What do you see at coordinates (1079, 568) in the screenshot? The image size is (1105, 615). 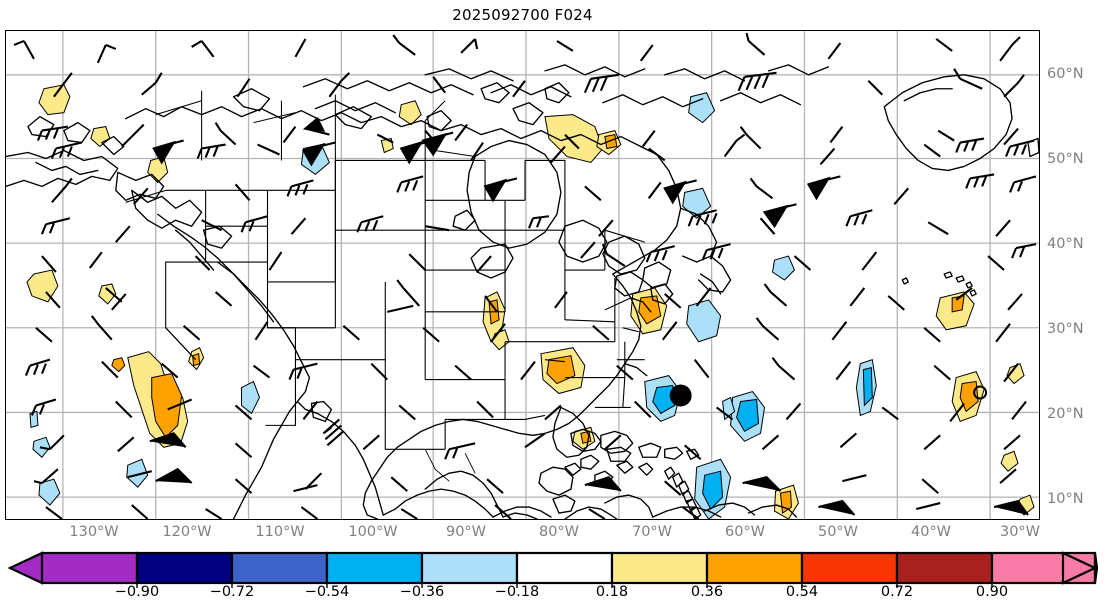 I see `colorbar-extend-max-arrow` at bounding box center [1079, 568].